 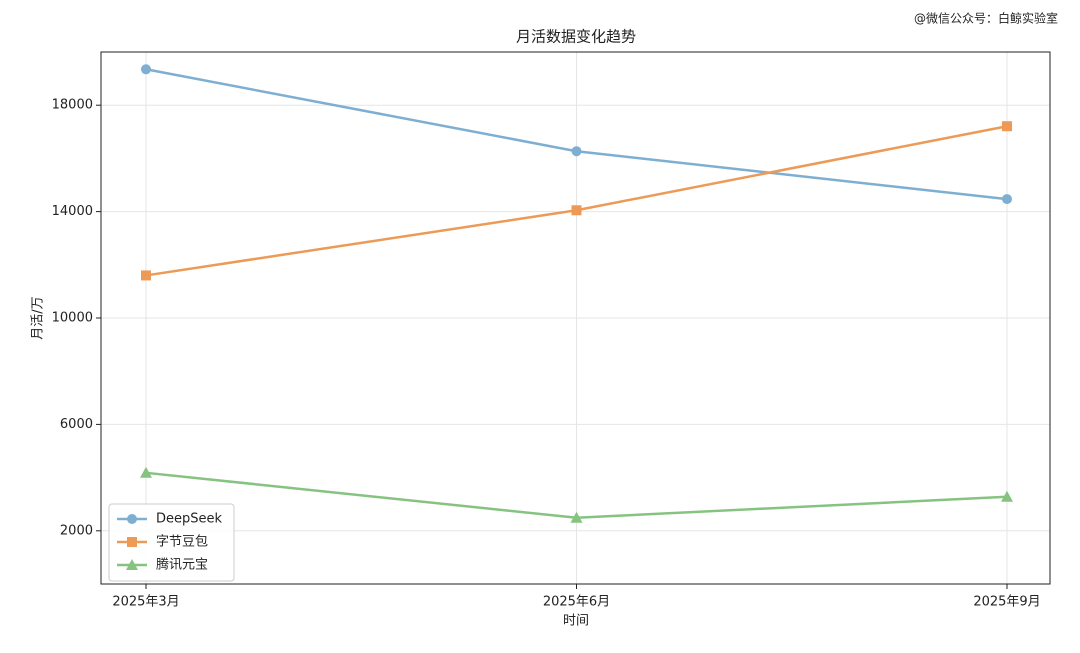 I want to click on y-tick-label: 14000, so click(x=72, y=211).